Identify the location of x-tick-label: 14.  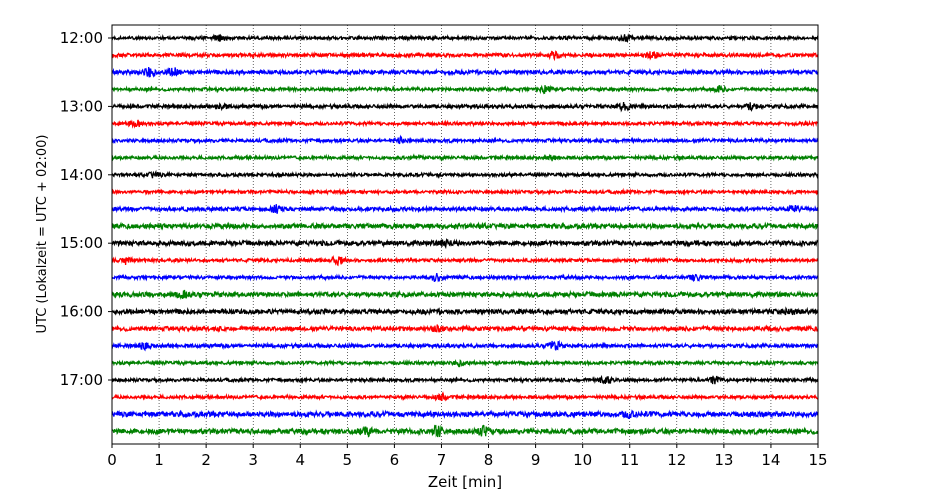
(770, 460).